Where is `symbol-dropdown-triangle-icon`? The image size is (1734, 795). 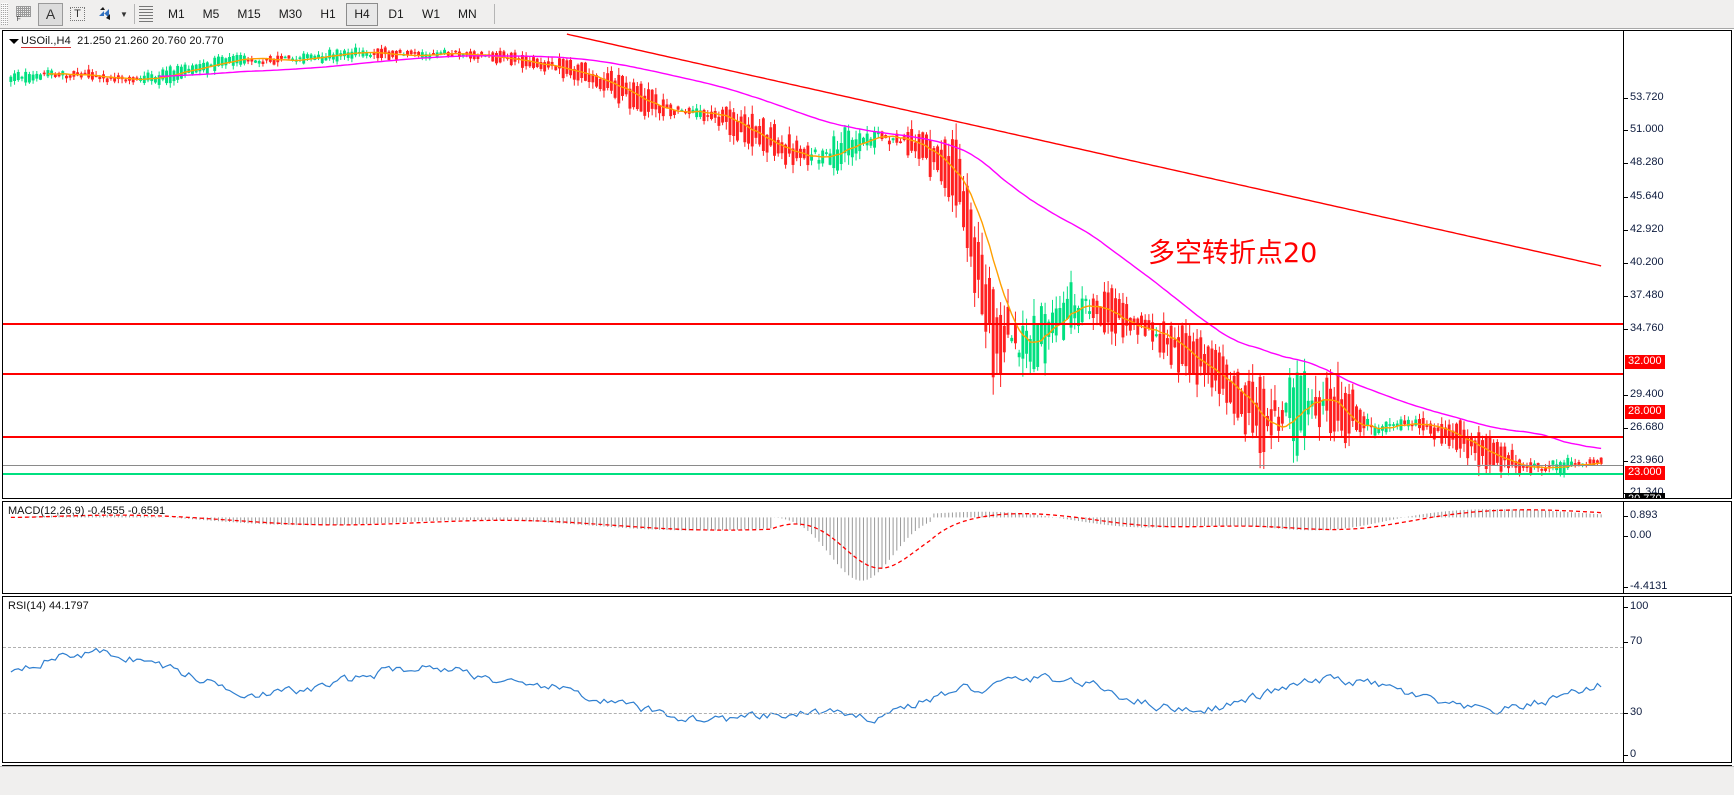
symbol-dropdown-triangle-icon is located at coordinates (14, 41).